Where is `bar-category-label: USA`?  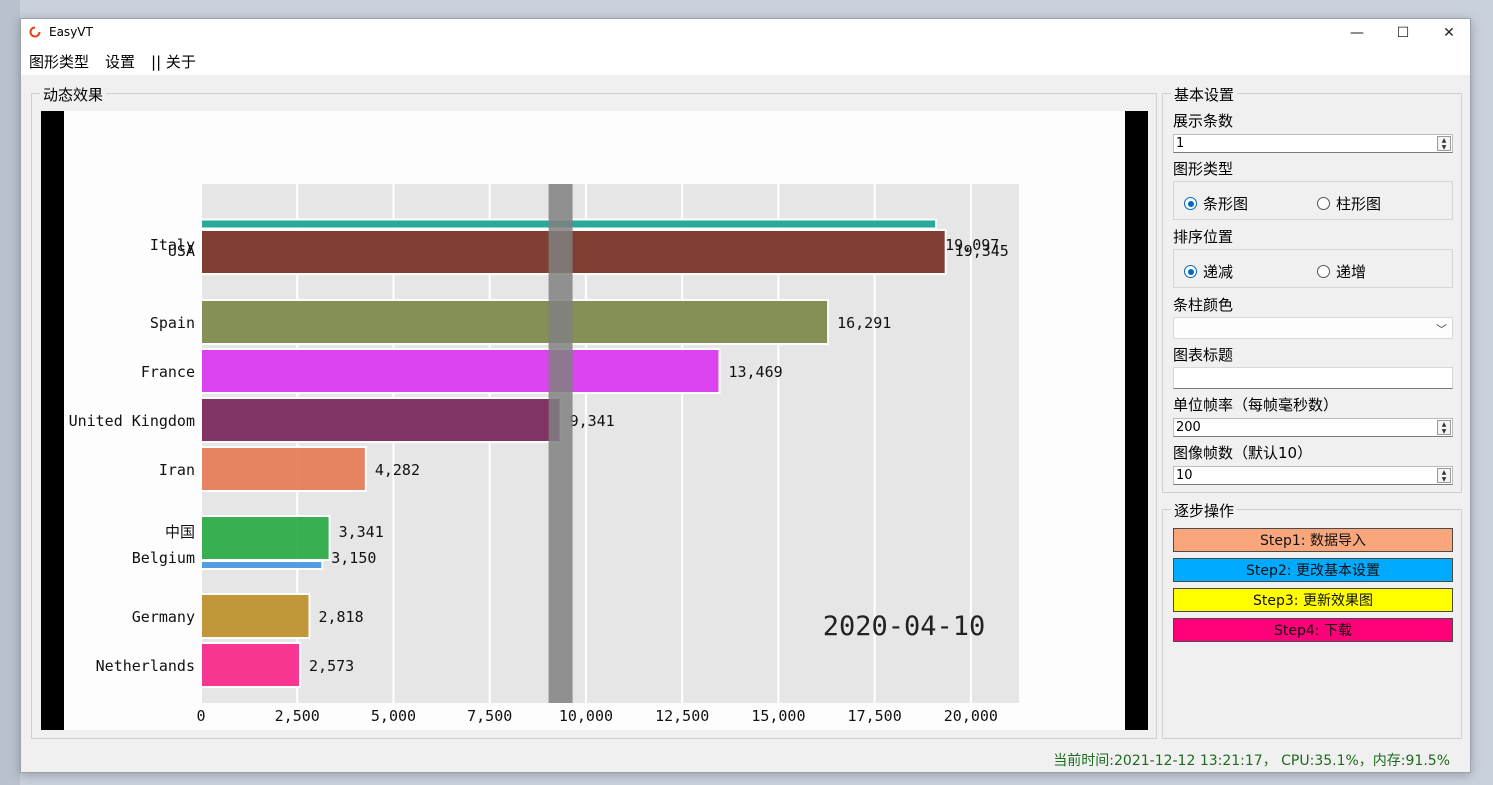
bar-category-label: USA is located at coordinates (181, 251).